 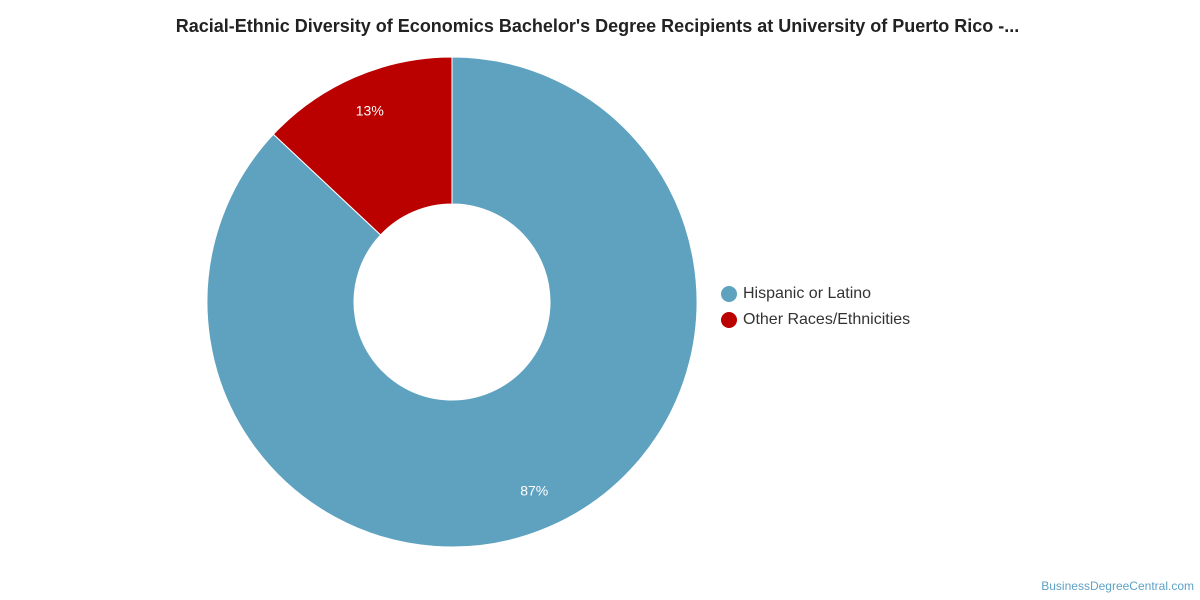 I want to click on legend-label-other-races-ethnicities: Other Races/Ethnicities, so click(x=827, y=319).